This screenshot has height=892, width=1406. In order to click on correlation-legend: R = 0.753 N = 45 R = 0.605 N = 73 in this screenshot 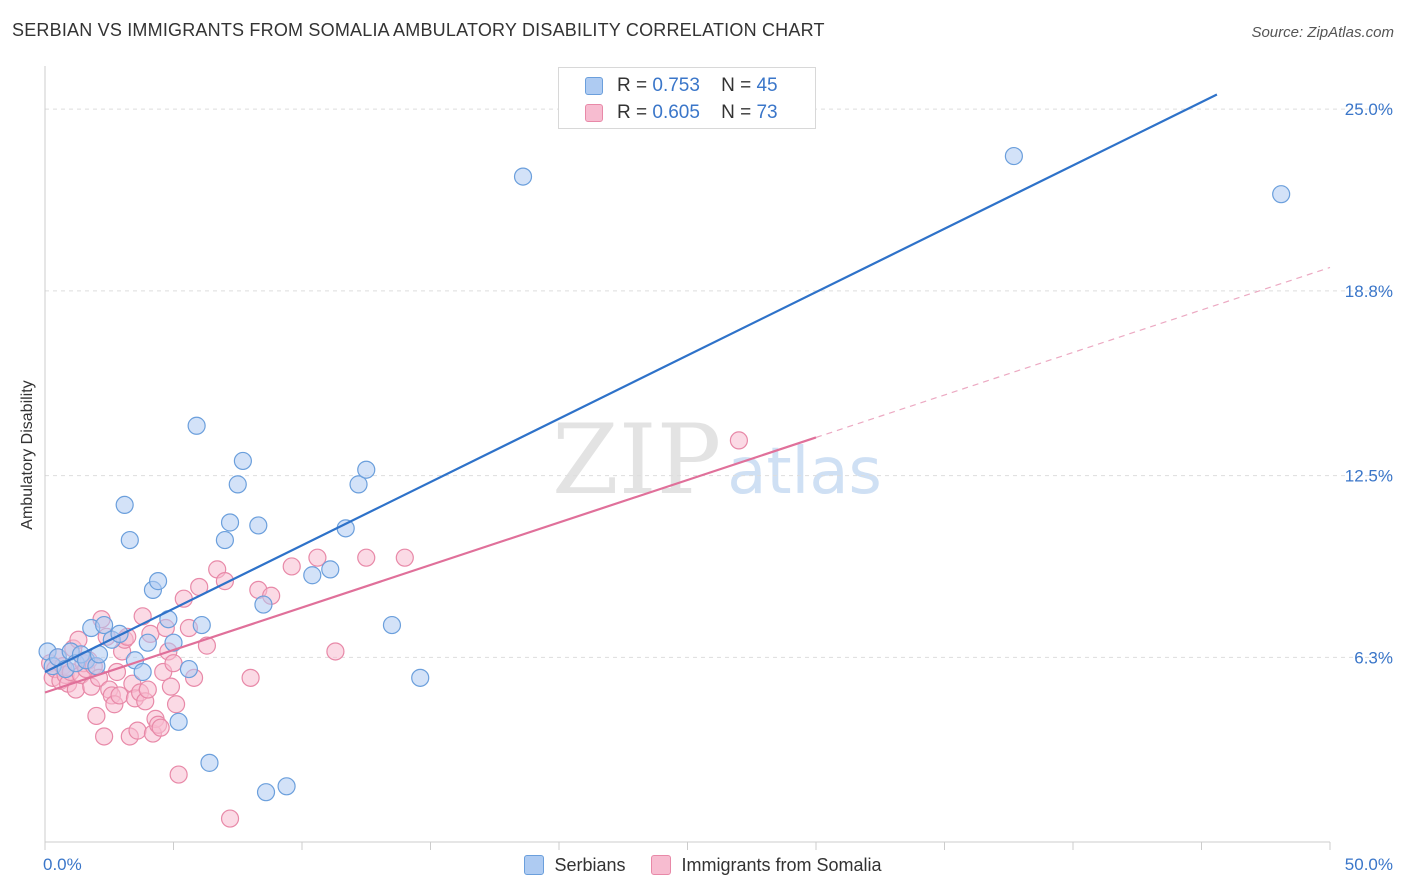, I will do `click(687, 98)`.